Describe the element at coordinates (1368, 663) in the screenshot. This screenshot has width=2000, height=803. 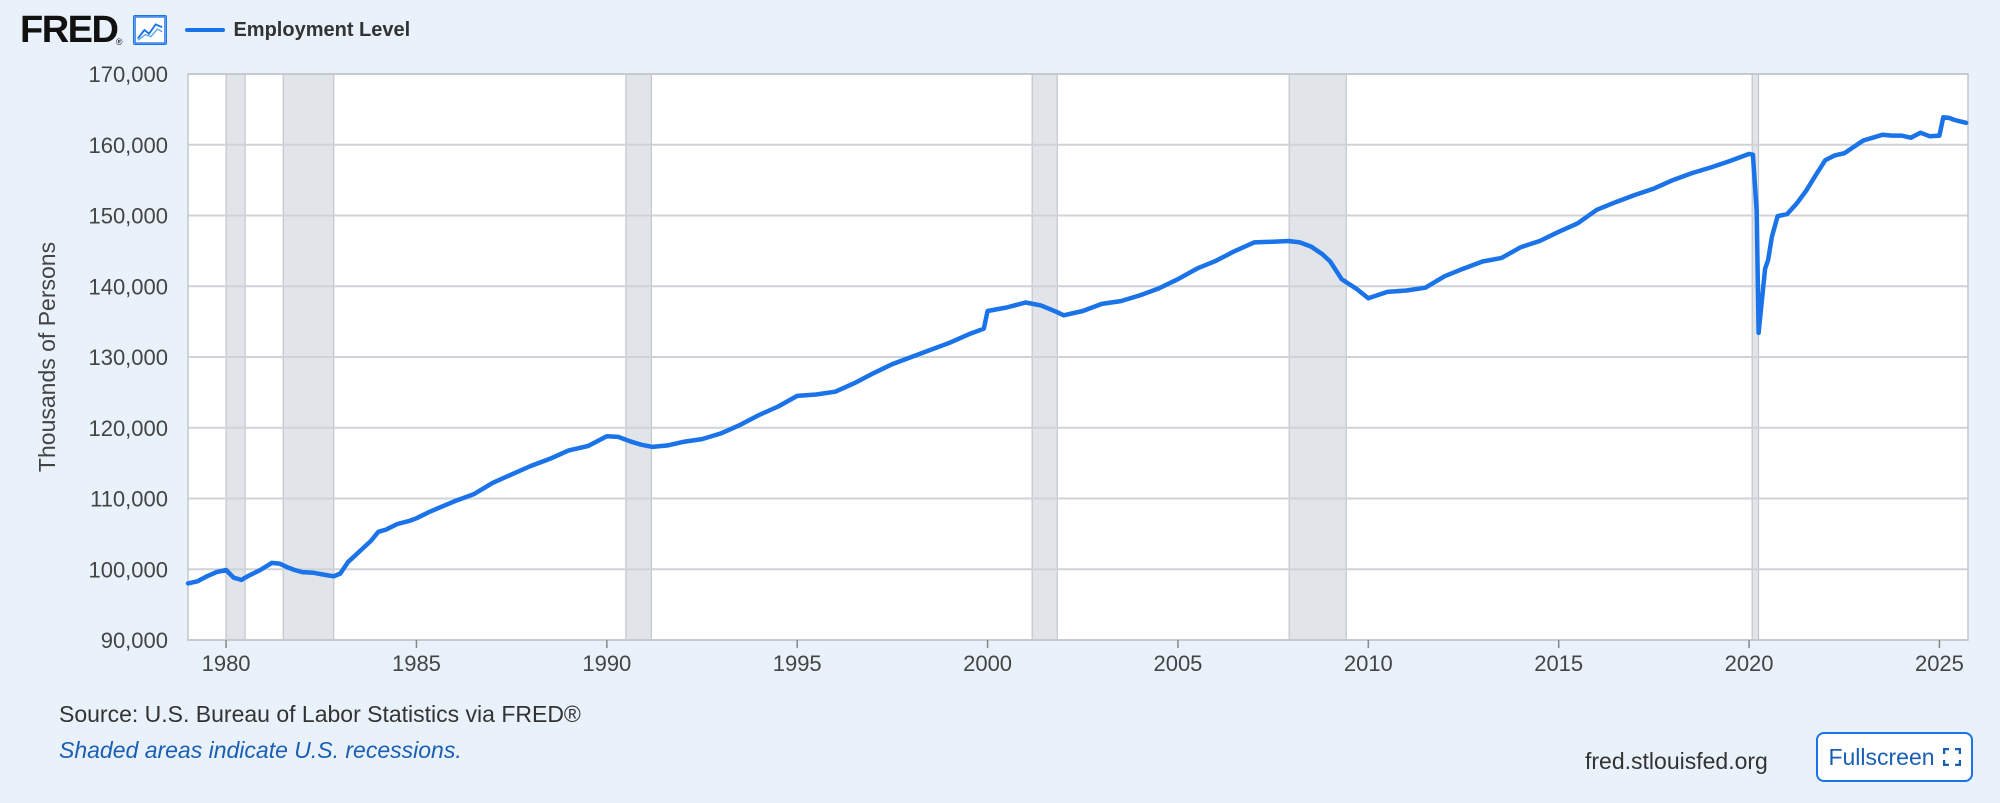
I see `x-tick-label: 2010` at that location.